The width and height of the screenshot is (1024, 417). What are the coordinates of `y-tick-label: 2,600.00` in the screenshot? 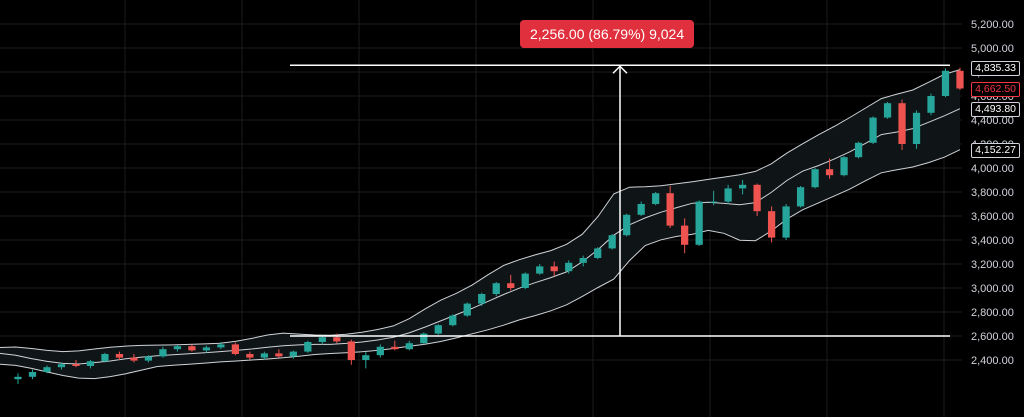 It's located at (992, 337).